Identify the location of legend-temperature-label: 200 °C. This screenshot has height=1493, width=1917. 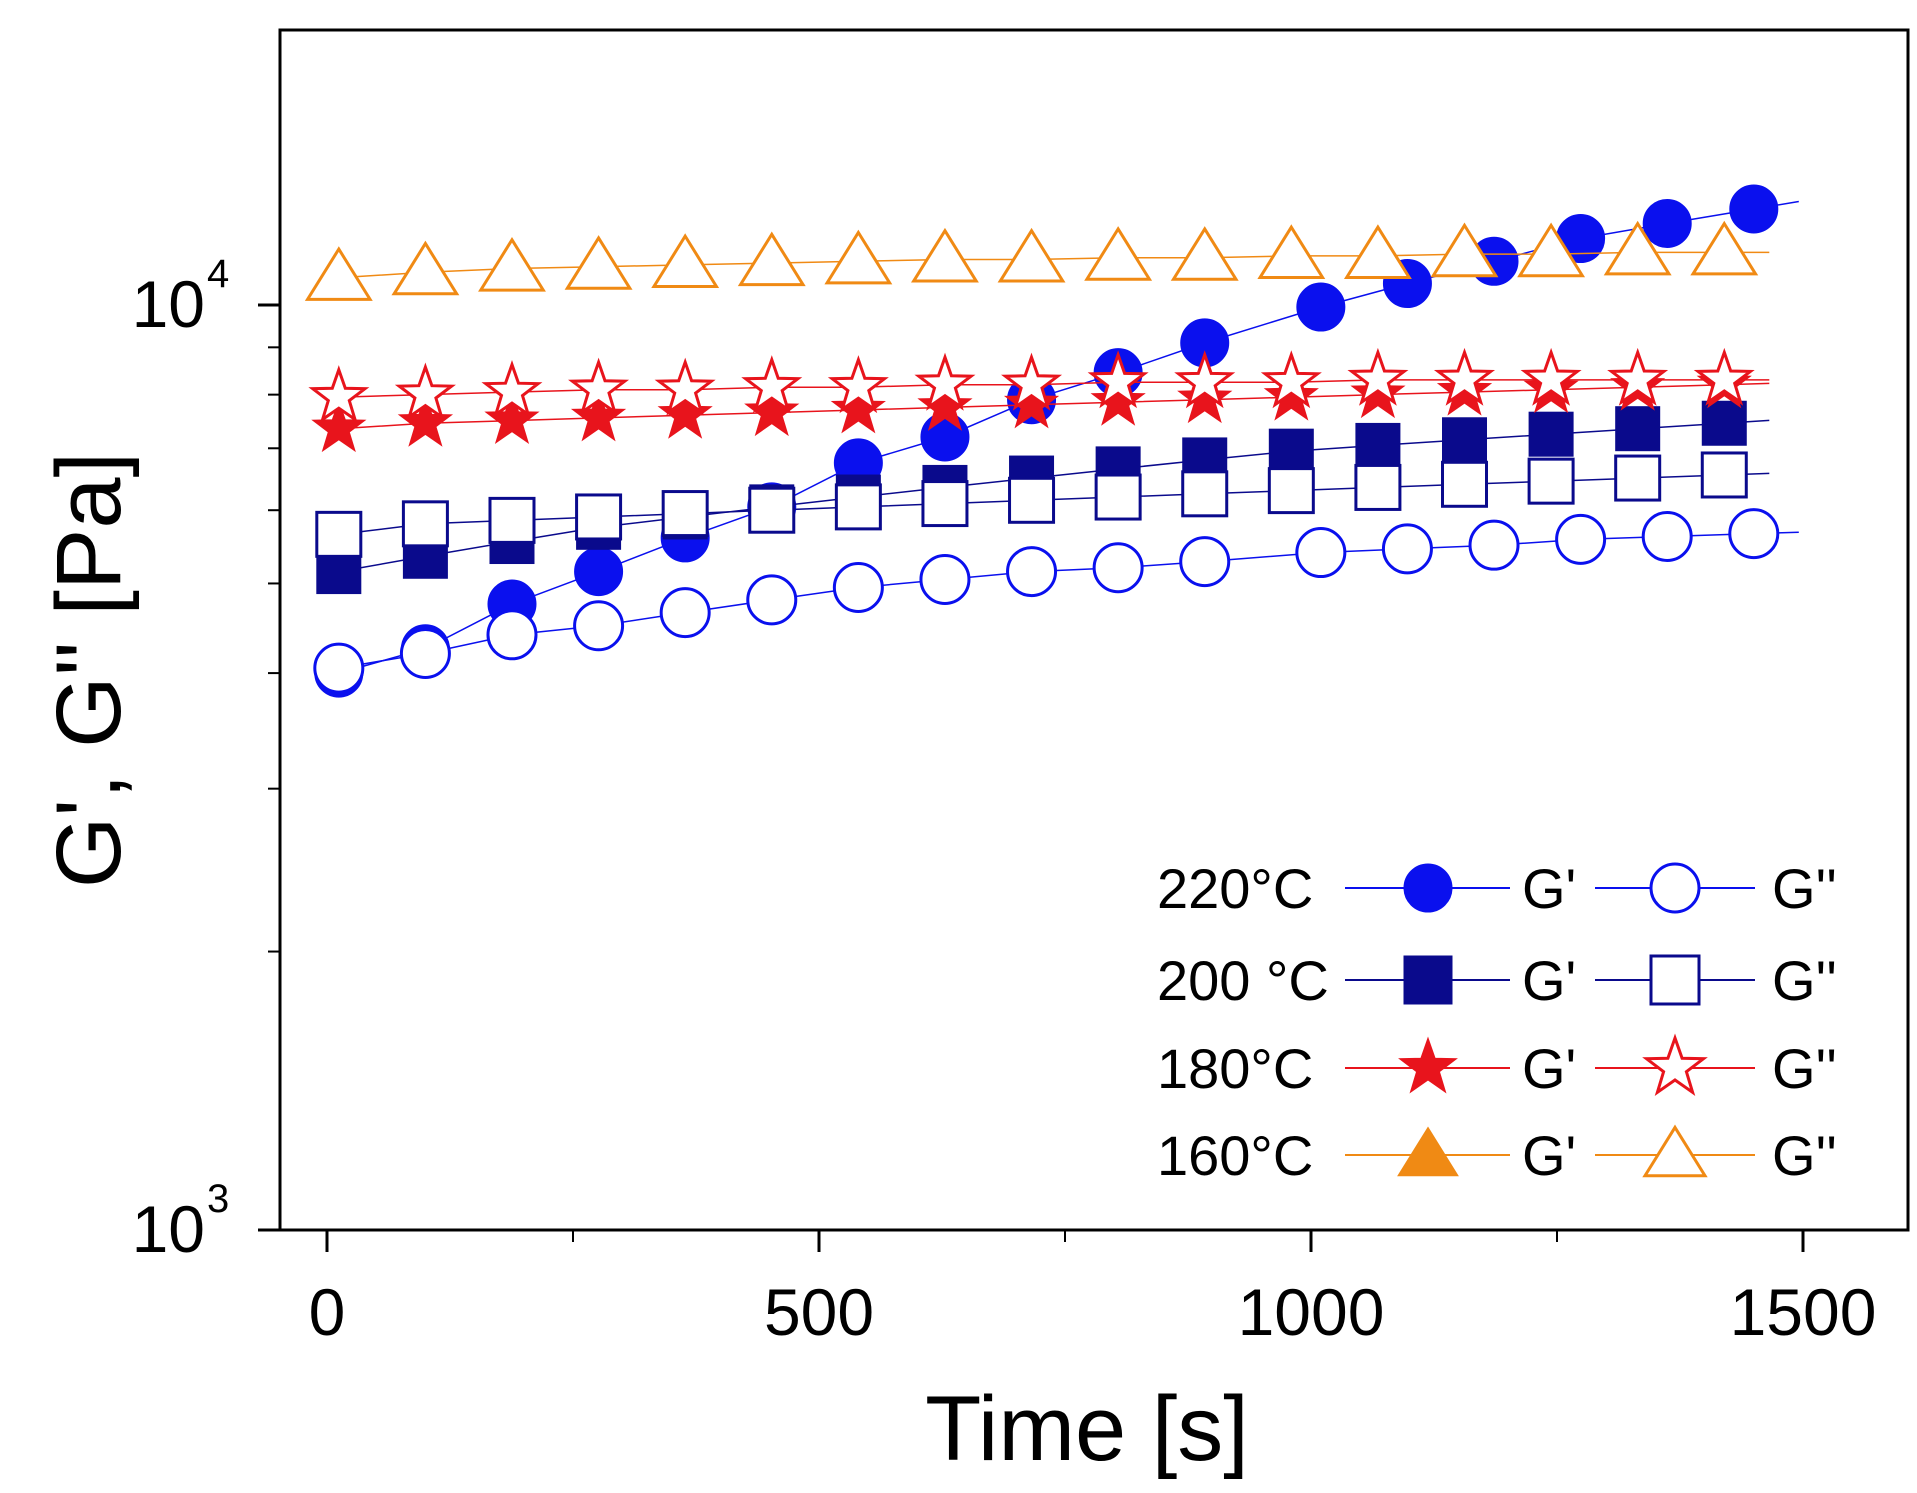
(1243, 980).